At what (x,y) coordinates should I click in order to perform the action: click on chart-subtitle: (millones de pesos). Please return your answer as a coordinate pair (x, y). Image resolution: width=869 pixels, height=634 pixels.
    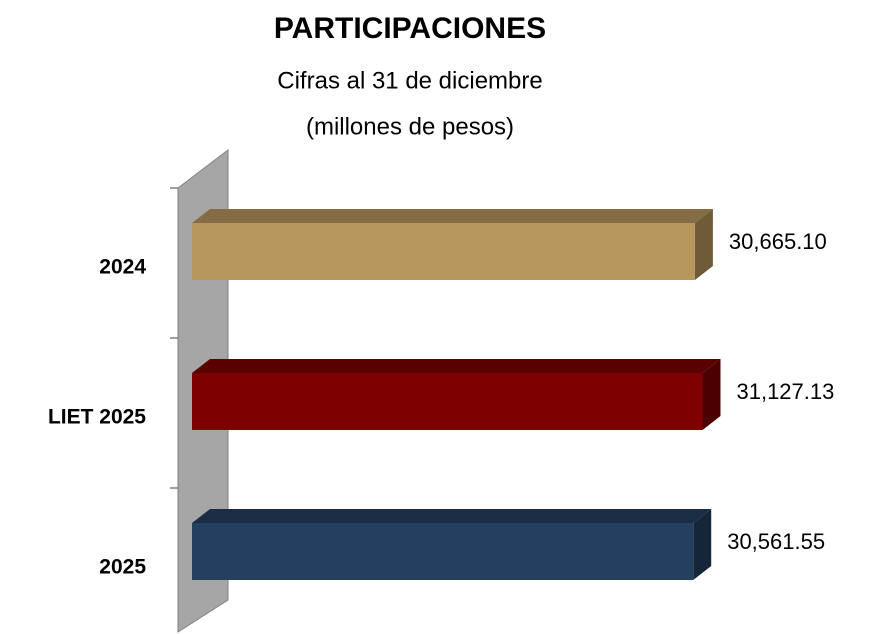
    Looking at the image, I should click on (410, 126).